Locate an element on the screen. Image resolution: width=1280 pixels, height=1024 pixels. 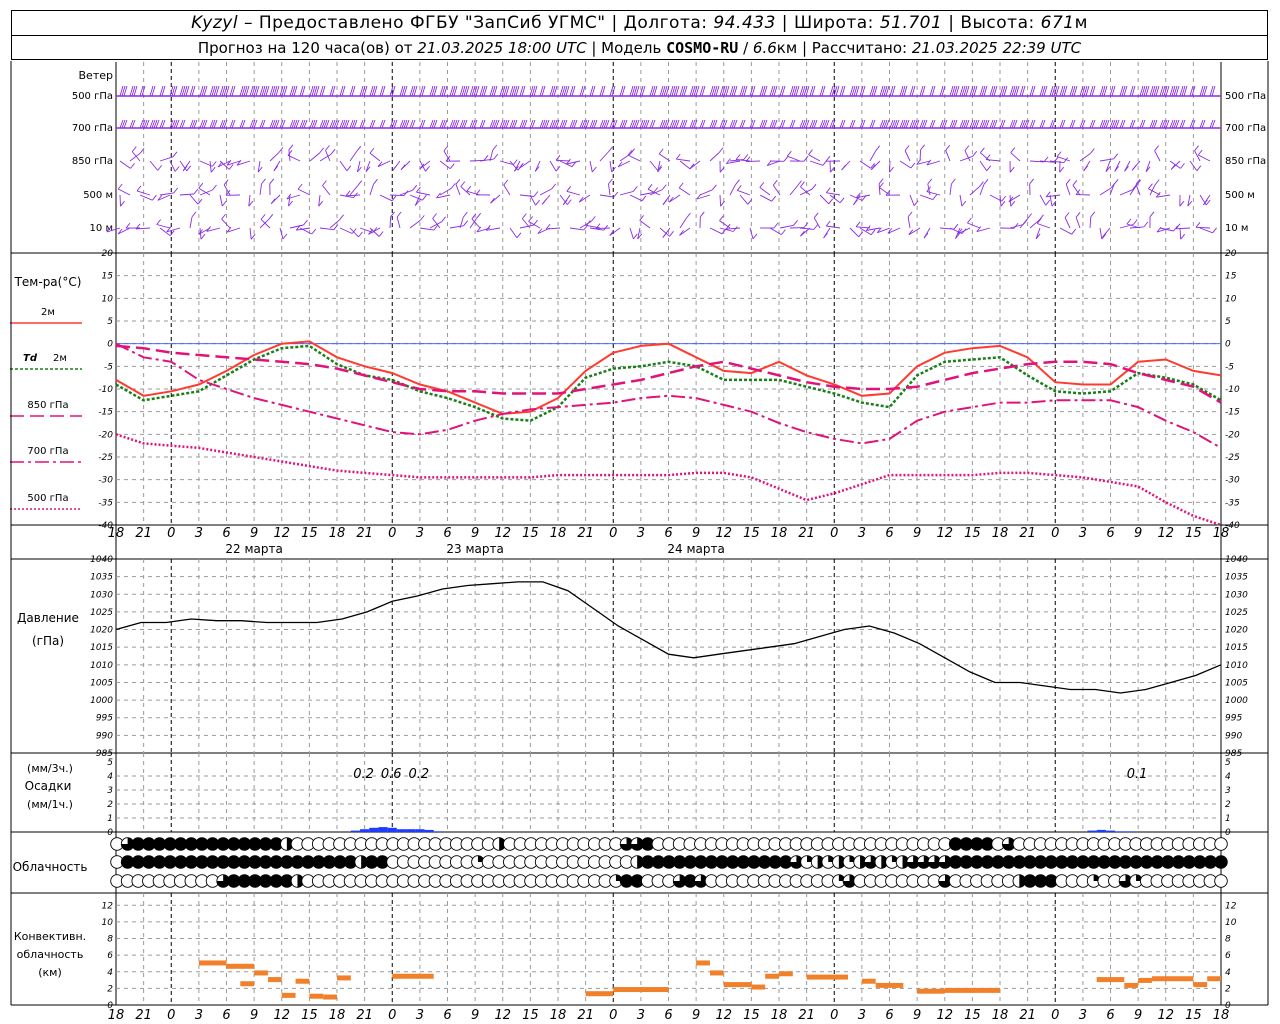
pressure-unit: (гПа) is located at coordinates (48, 641).